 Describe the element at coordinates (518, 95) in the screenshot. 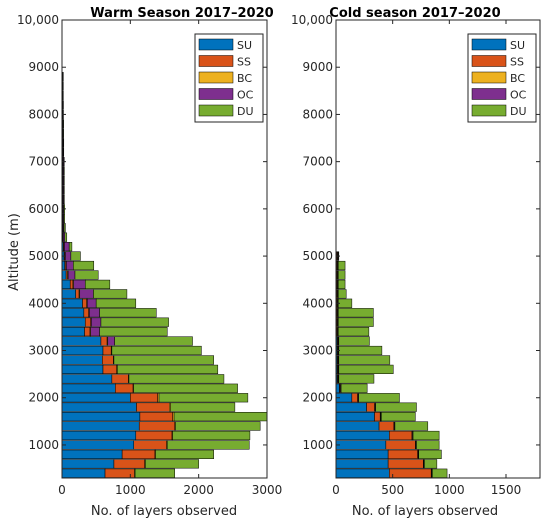

I see `legend-label-oc: OC` at that location.